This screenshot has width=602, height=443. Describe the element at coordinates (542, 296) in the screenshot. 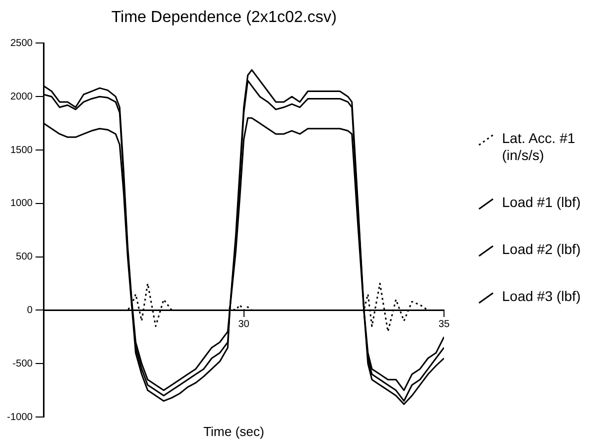

I see `legend-label: Load #3 (lbf)` at that location.